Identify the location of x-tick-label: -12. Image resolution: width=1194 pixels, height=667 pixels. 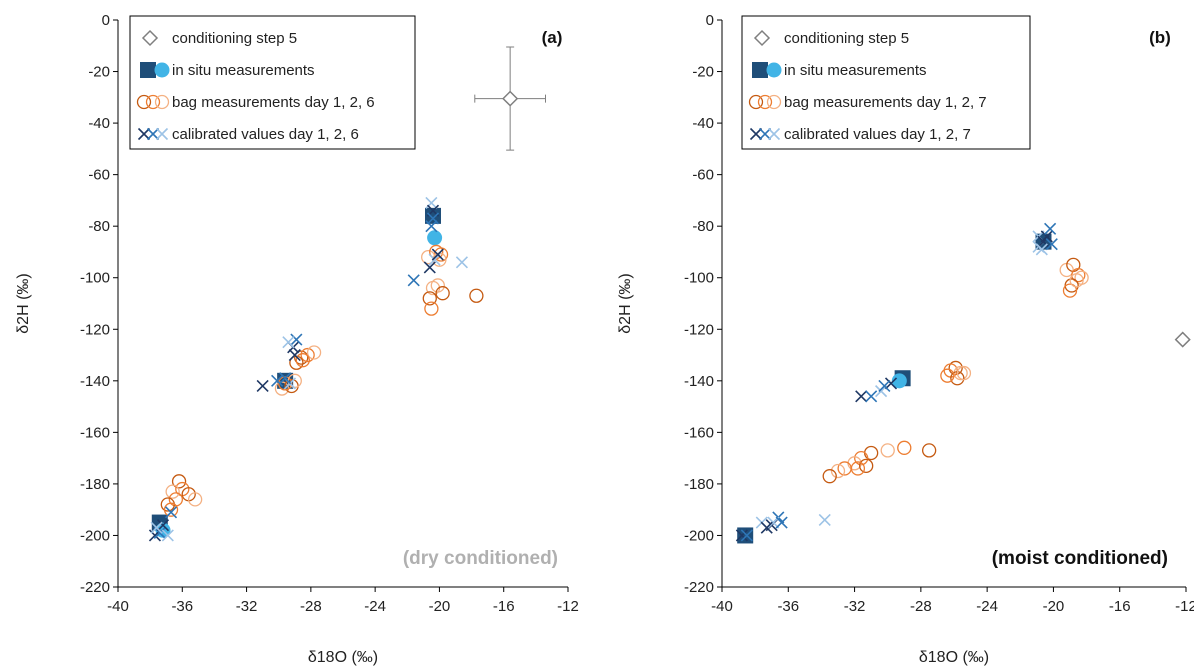
(1184, 606).